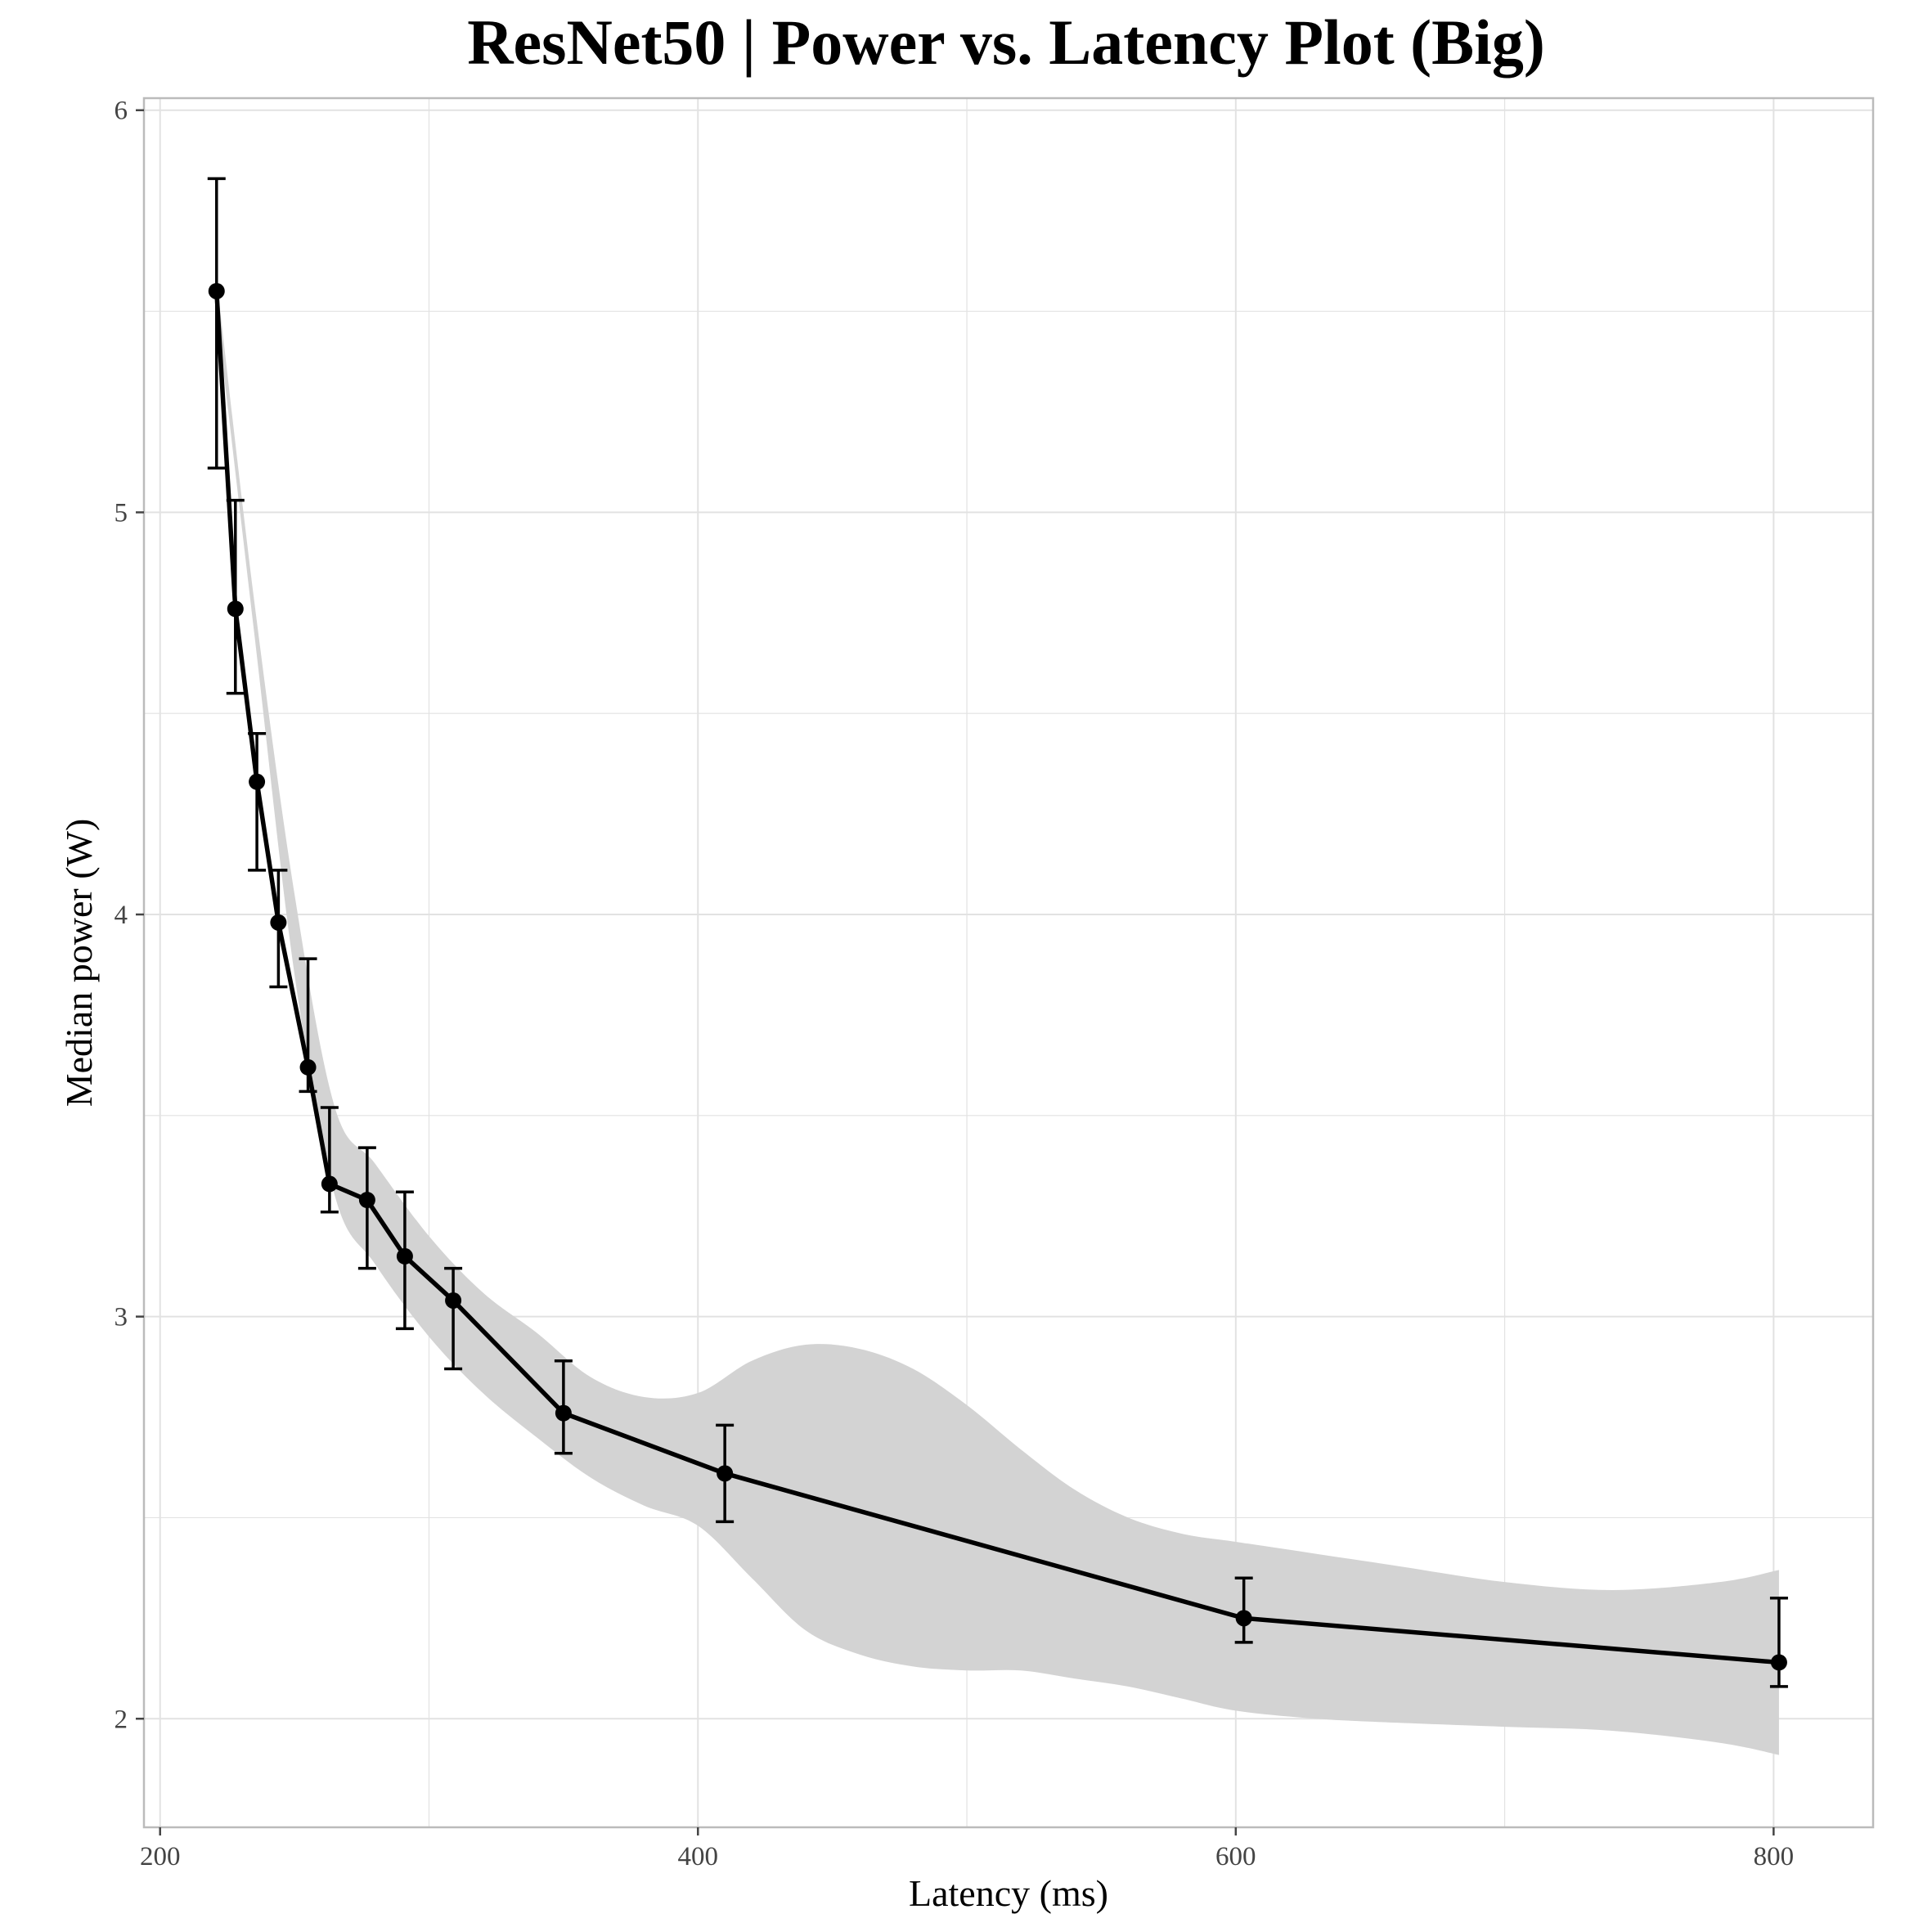 This screenshot has height=1932, width=1932. I want to click on x-tick-label: 800, so click(1774, 1857).